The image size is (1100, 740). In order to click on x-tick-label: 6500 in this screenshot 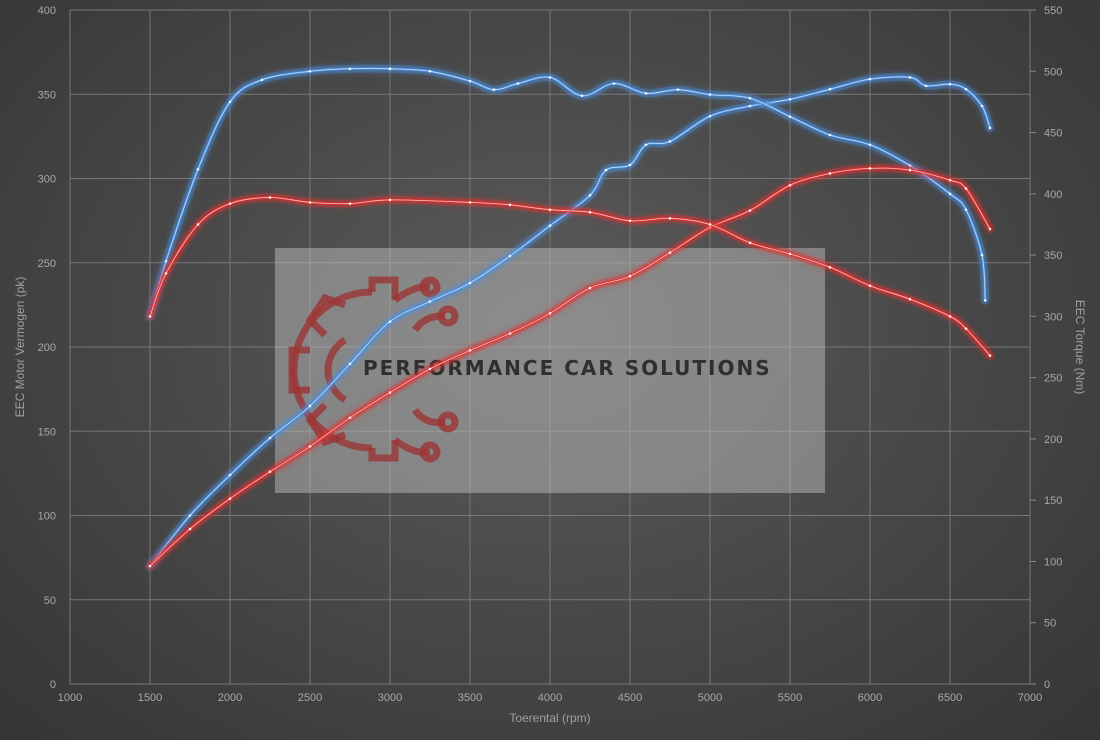, I will do `click(950, 698)`.